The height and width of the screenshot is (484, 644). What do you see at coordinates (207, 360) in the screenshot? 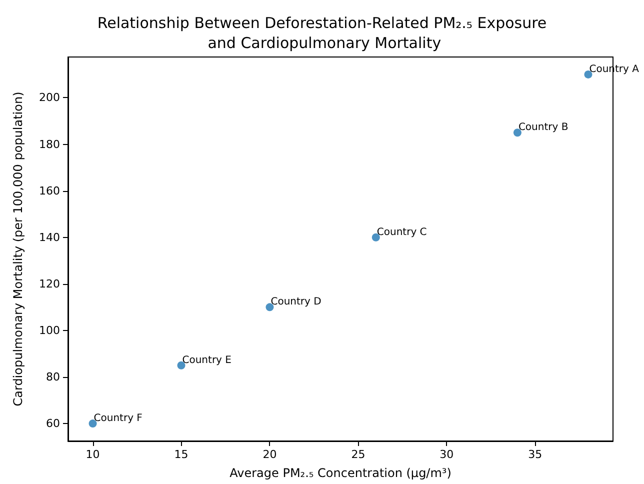
I see `annotation: Country E` at bounding box center [207, 360].